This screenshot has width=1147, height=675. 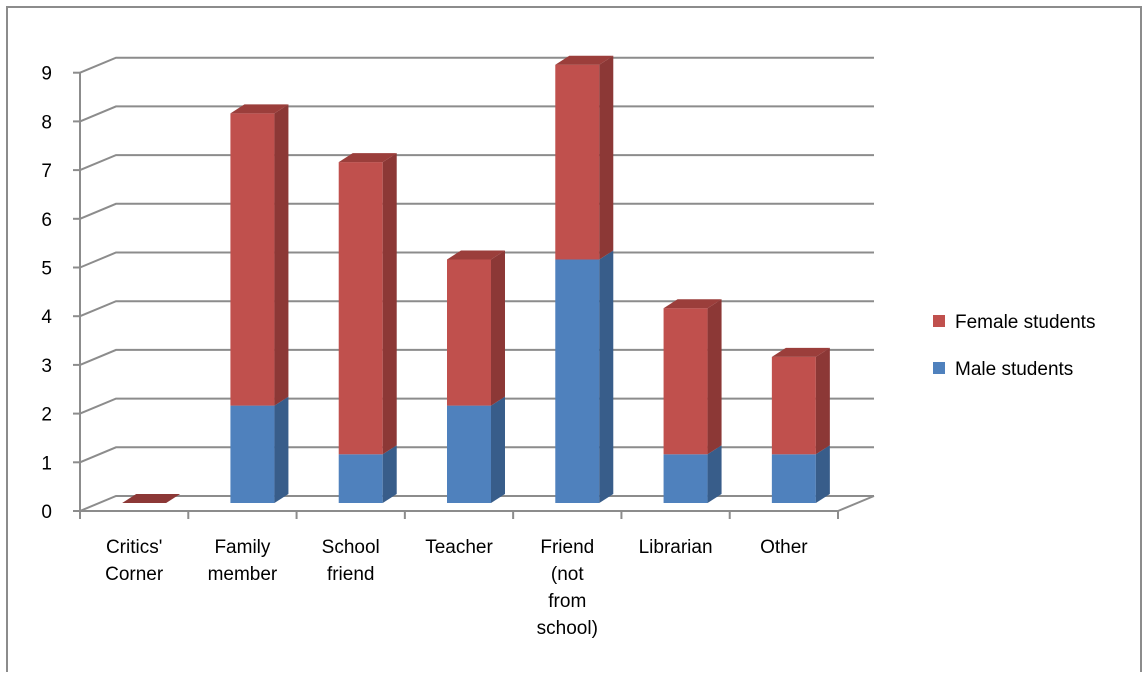 I want to click on x-category-label: Friend, so click(x=567, y=547).